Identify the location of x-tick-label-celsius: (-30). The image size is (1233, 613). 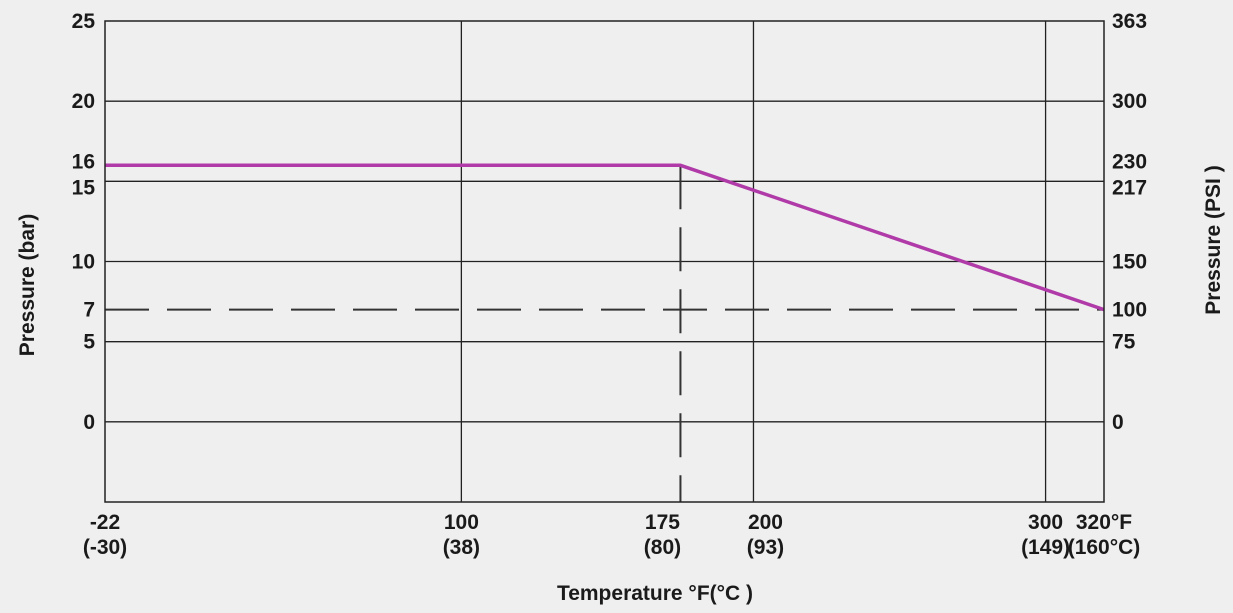
(105, 547).